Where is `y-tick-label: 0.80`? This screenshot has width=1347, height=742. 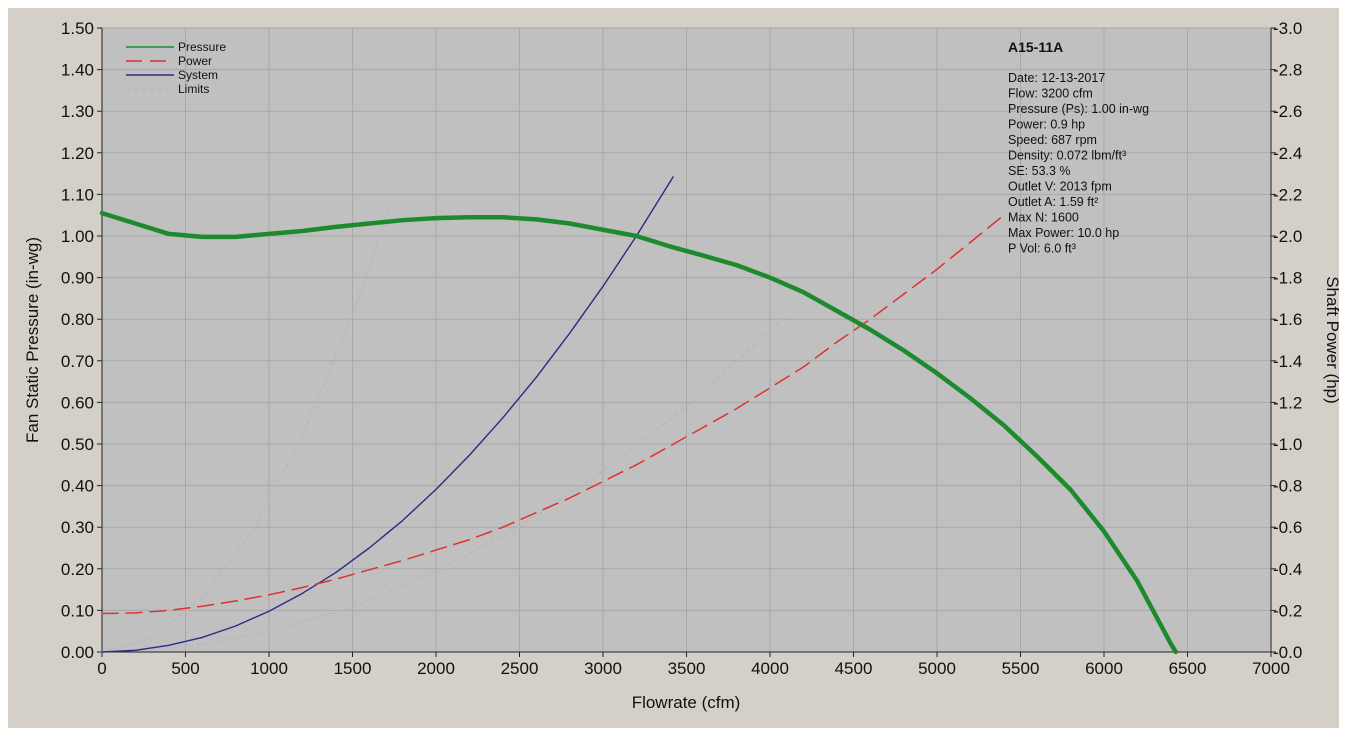
y-tick-label: 0.80 is located at coordinates (77, 319).